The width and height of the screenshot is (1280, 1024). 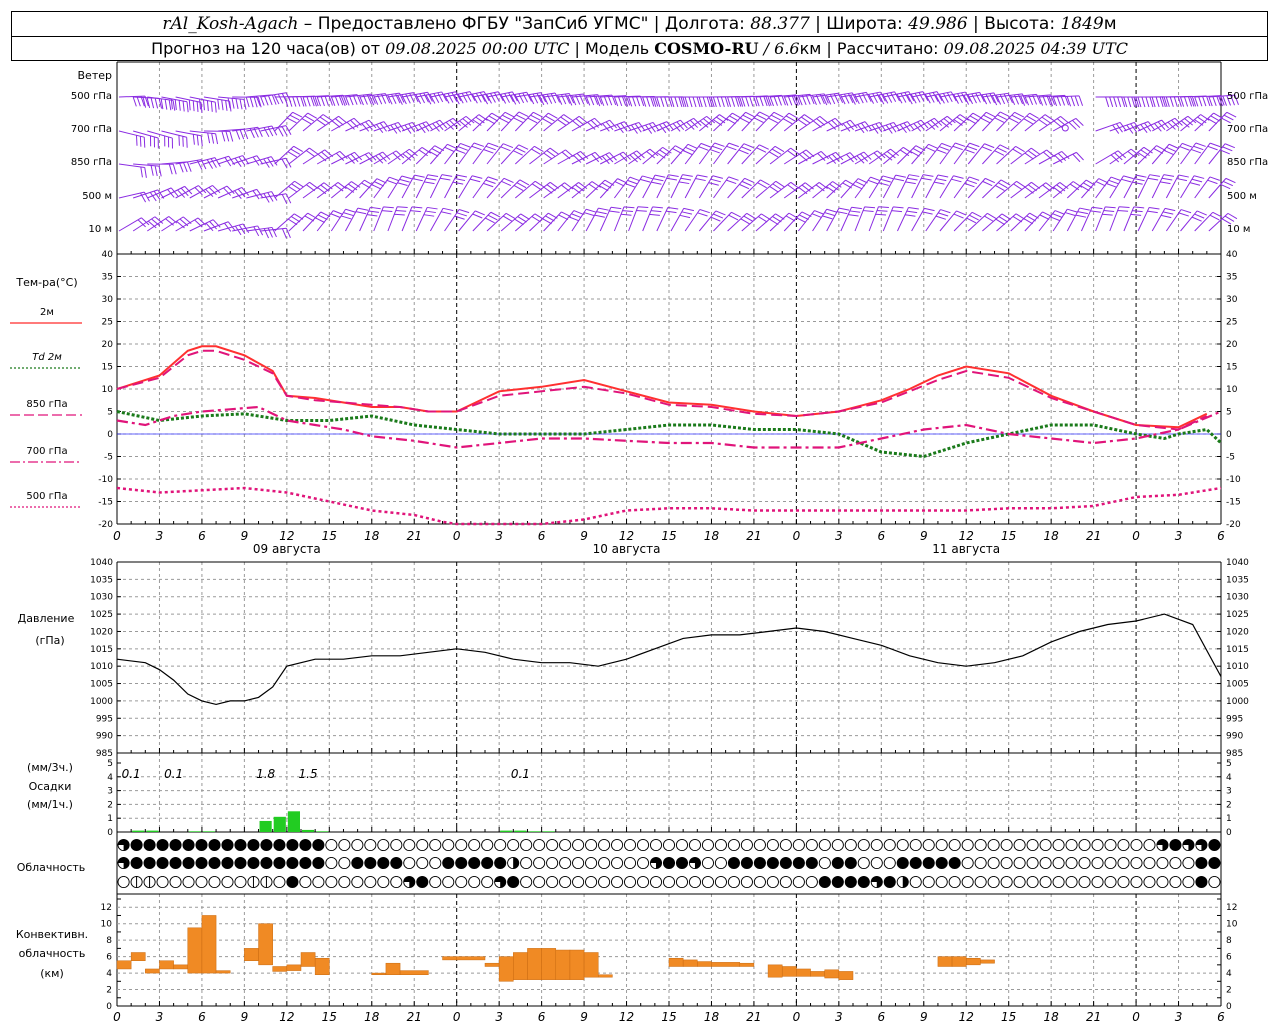 I want to click on wind-level-label: 500 гПа, so click(x=1247, y=96).